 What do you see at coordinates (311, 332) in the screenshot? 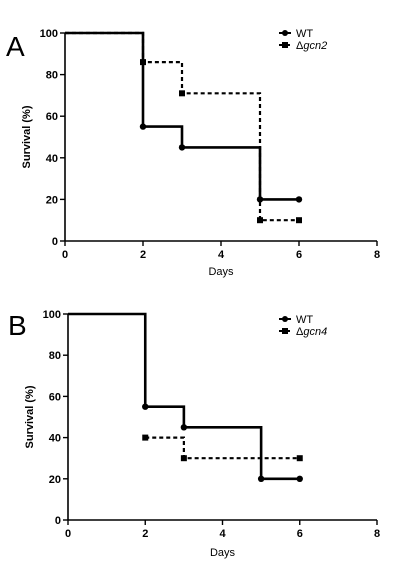
I see `legend-entry-label: Δgcn4` at bounding box center [311, 332].